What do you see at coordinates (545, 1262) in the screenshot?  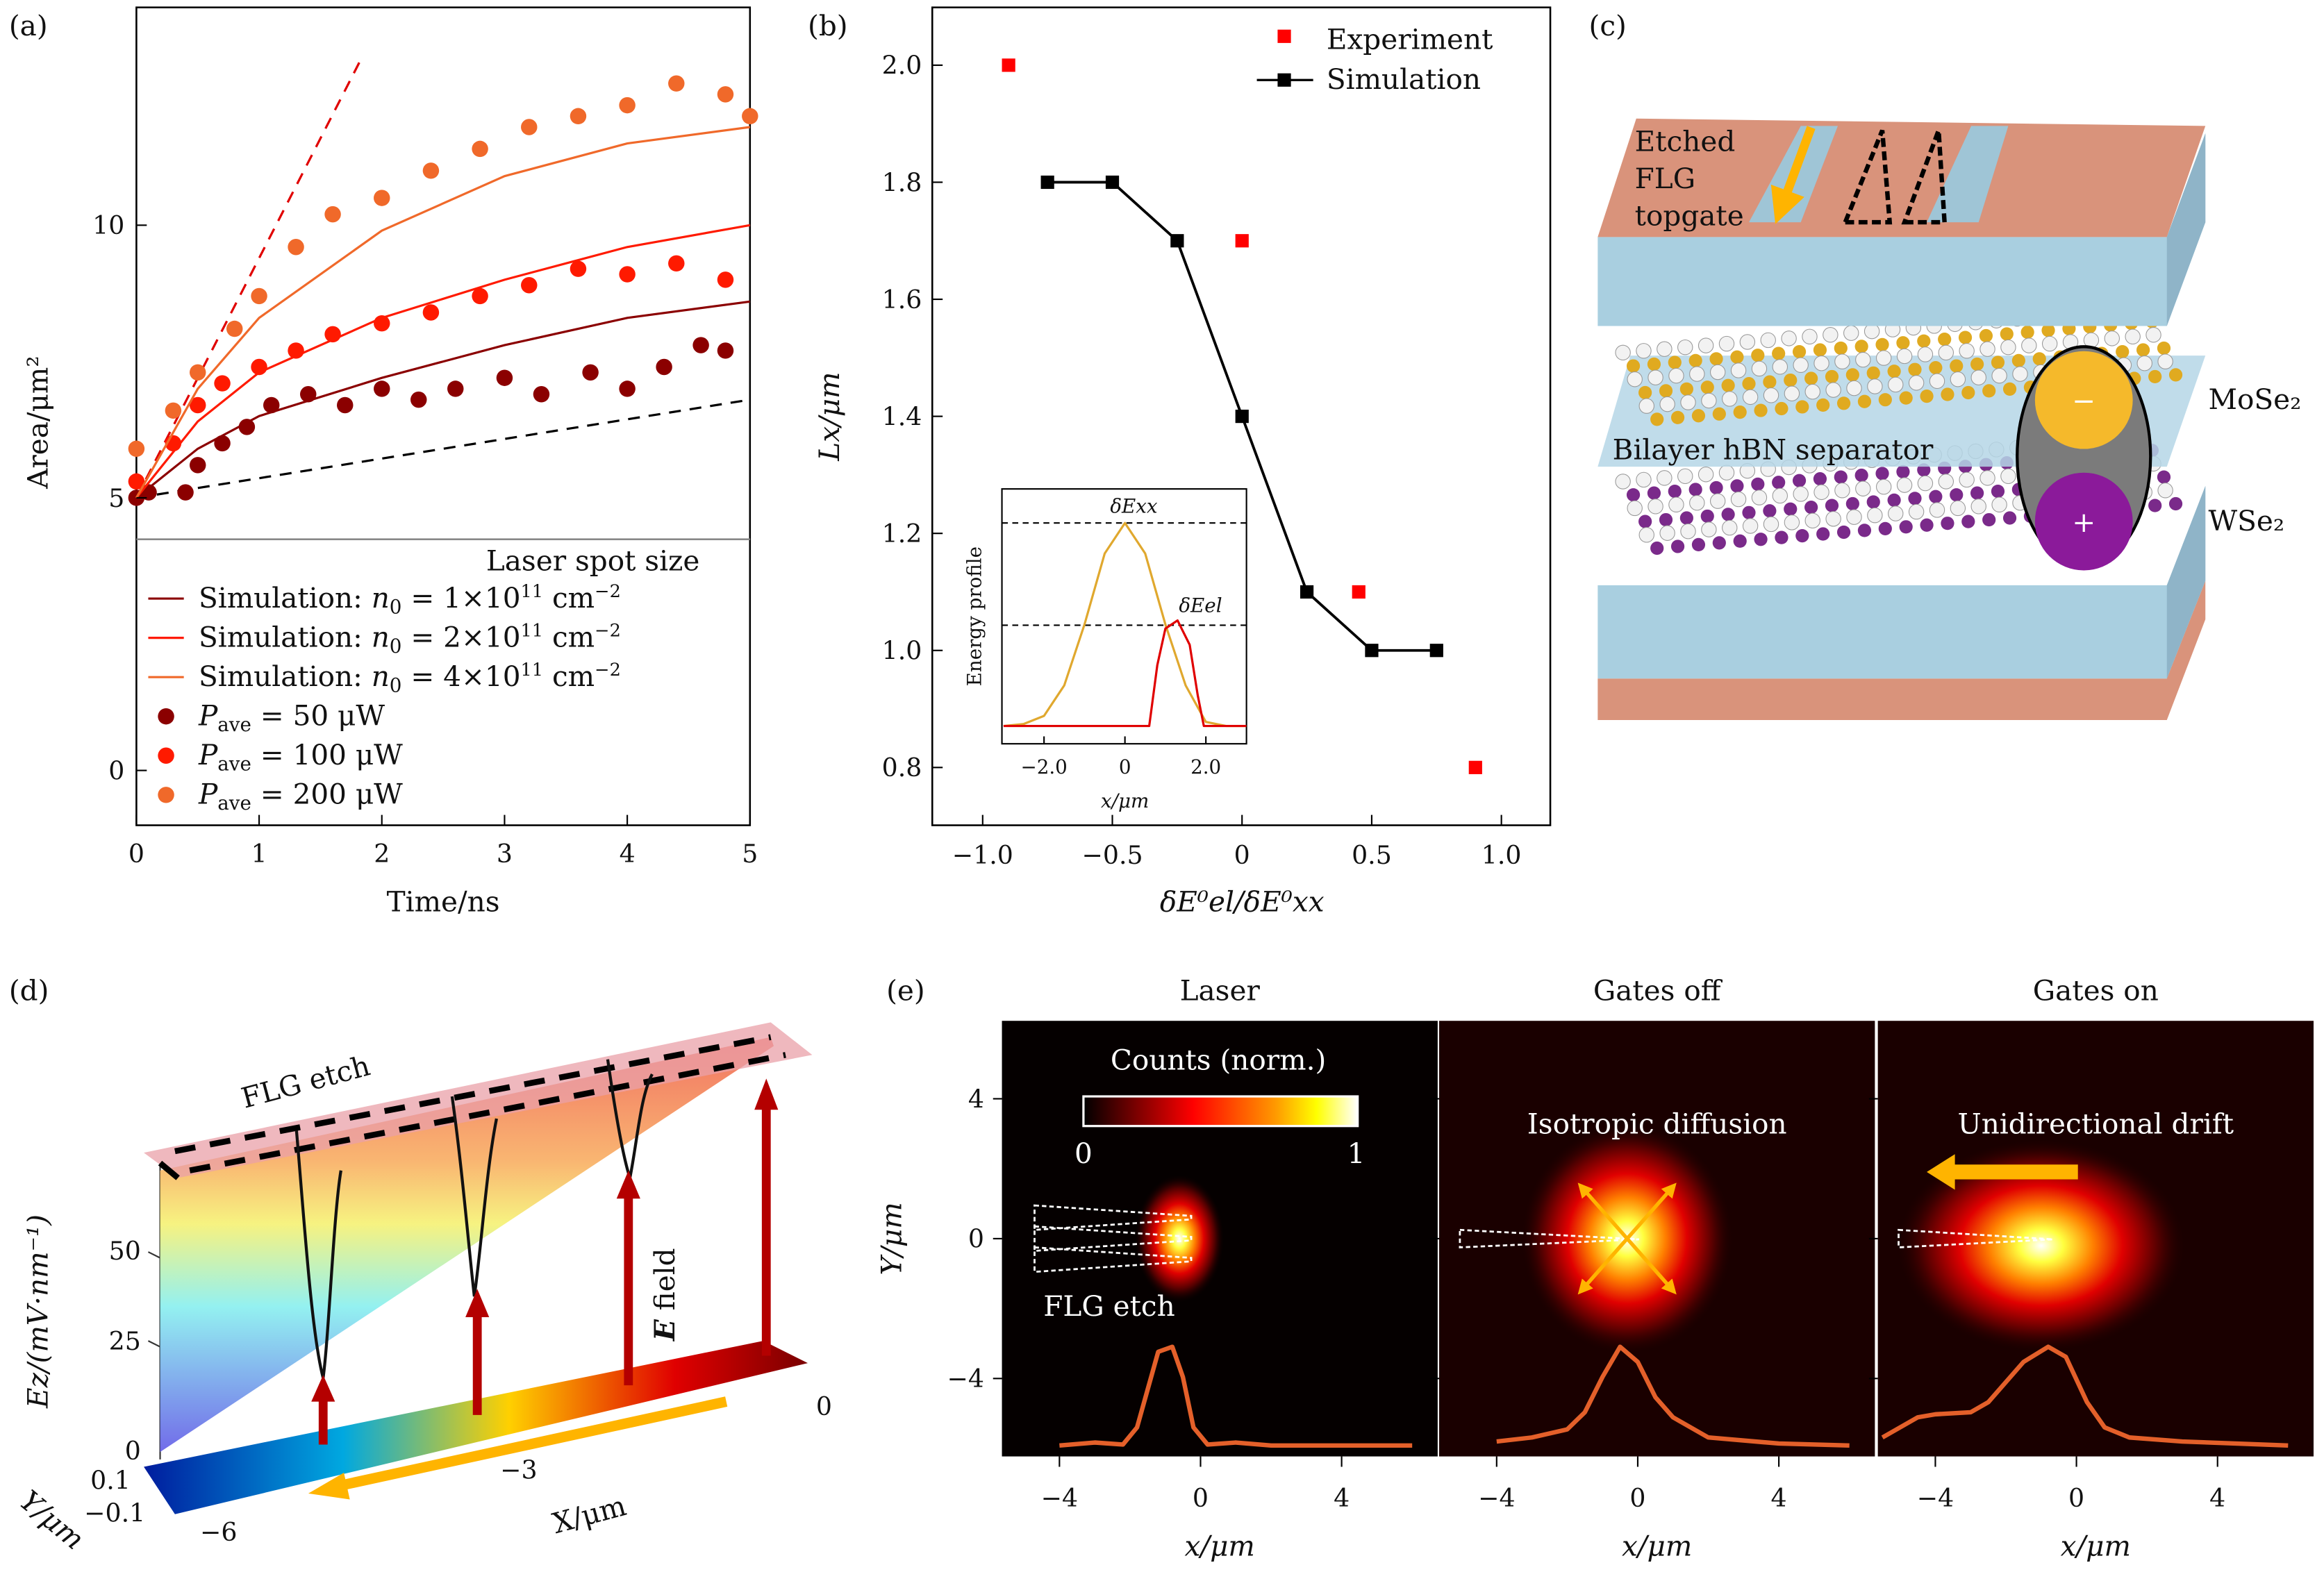 I see `efield-arrows` at bounding box center [545, 1262].